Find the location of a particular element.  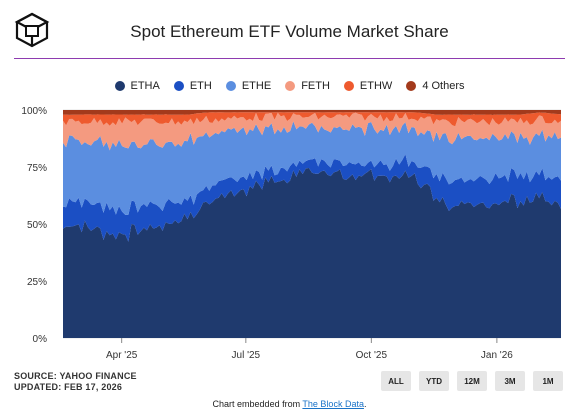

x-tick-label: Apr '25 is located at coordinates (122, 355).